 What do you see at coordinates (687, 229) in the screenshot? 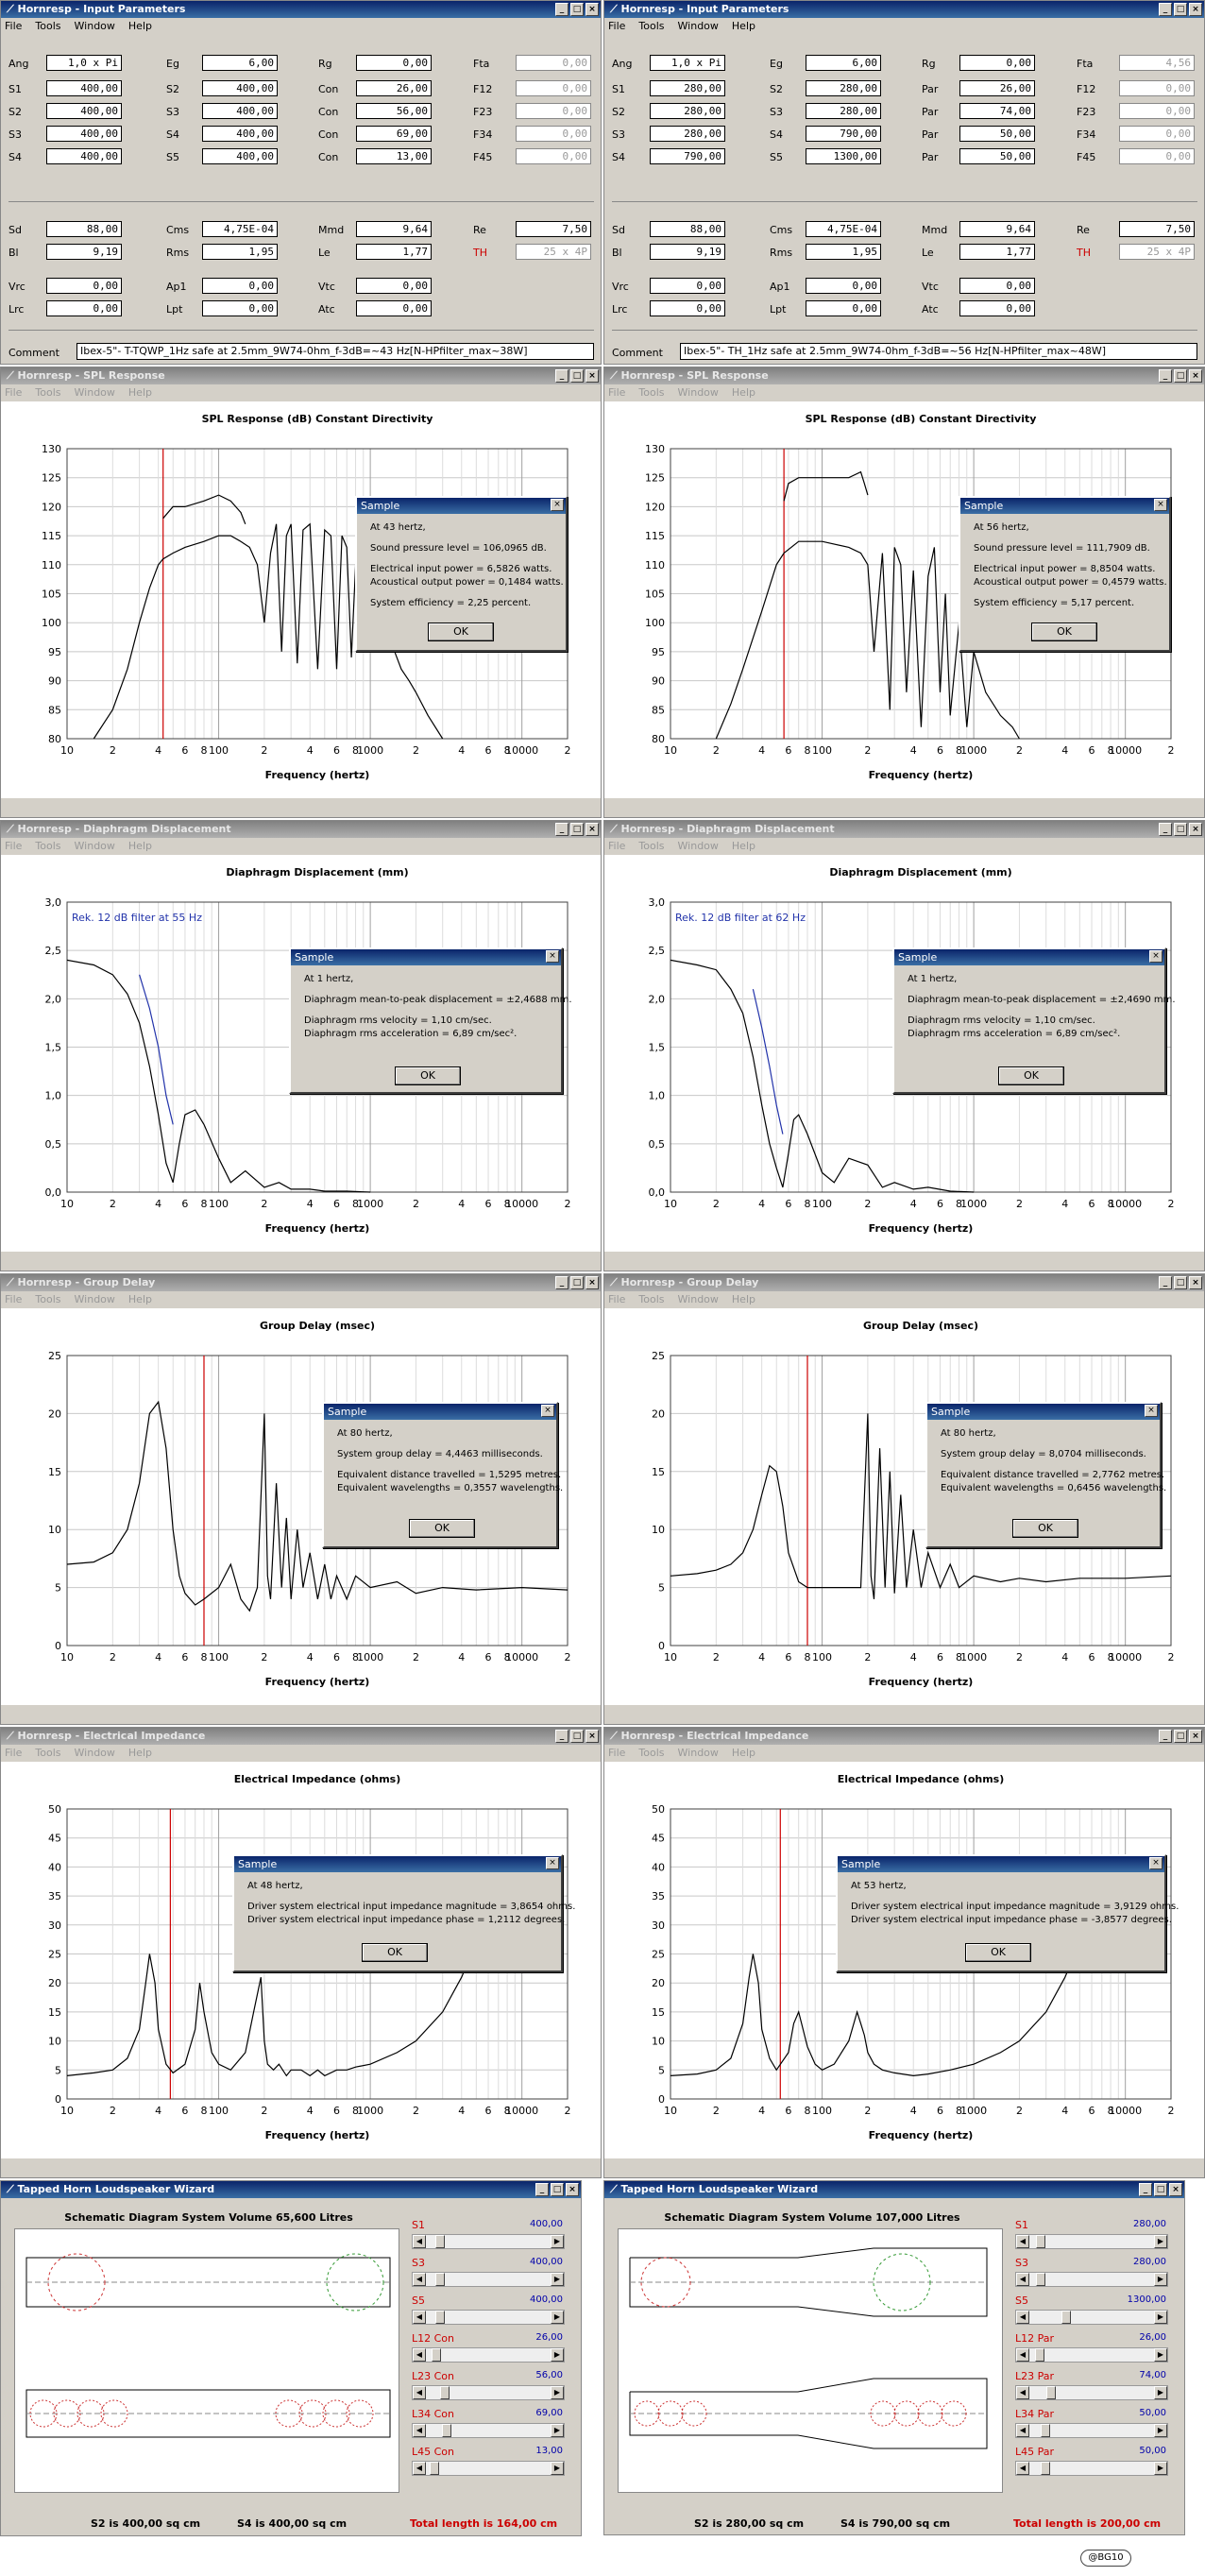
I see `sd-field: 88,00` at bounding box center [687, 229].